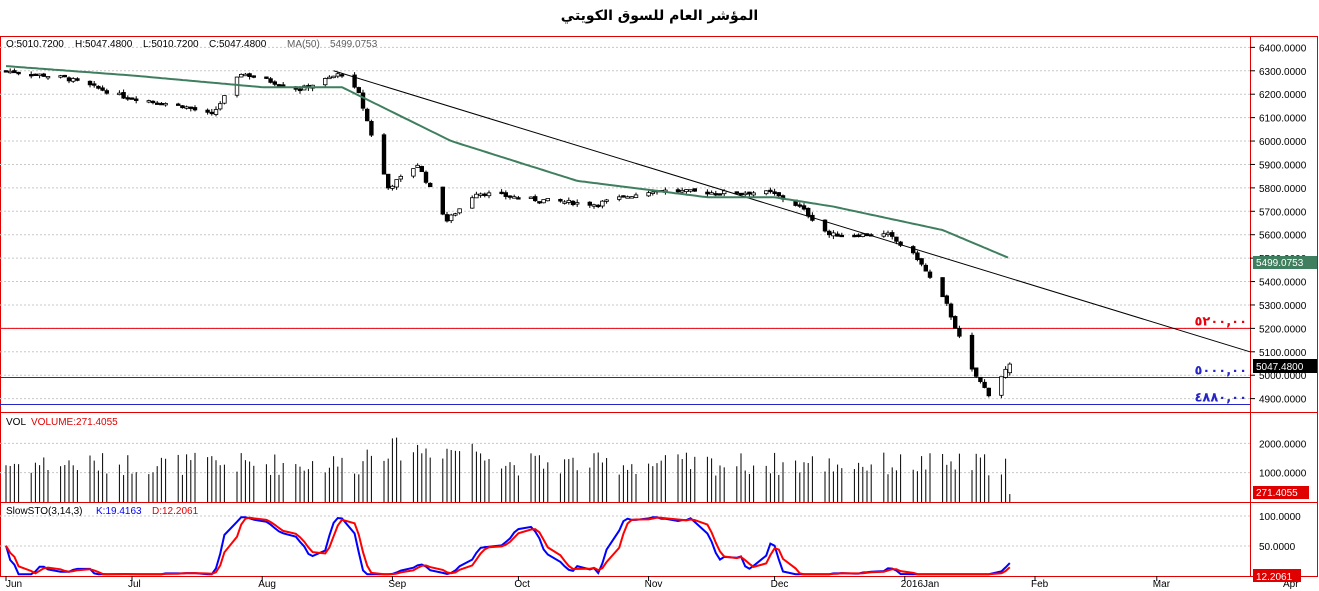 The image size is (1319, 591). What do you see at coordinates (1283, 189) in the screenshot?
I see `price-tick-label: 5800.0000` at bounding box center [1283, 189].